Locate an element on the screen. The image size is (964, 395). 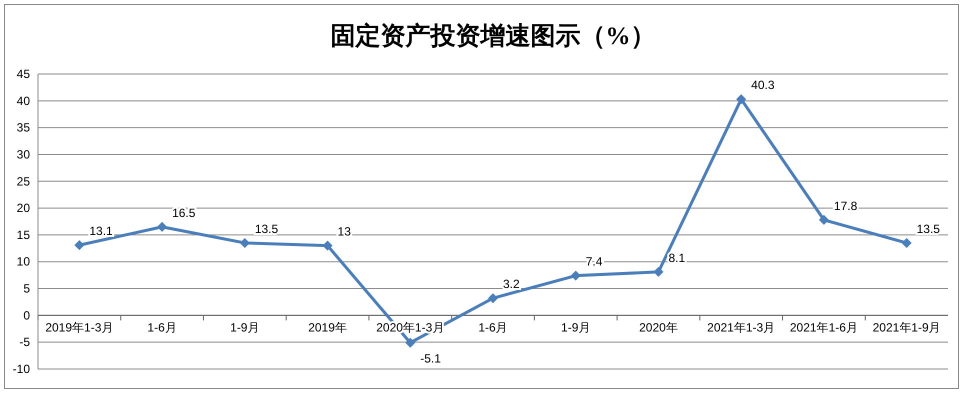
y-tick-label: 5 is located at coordinates (26, 289).